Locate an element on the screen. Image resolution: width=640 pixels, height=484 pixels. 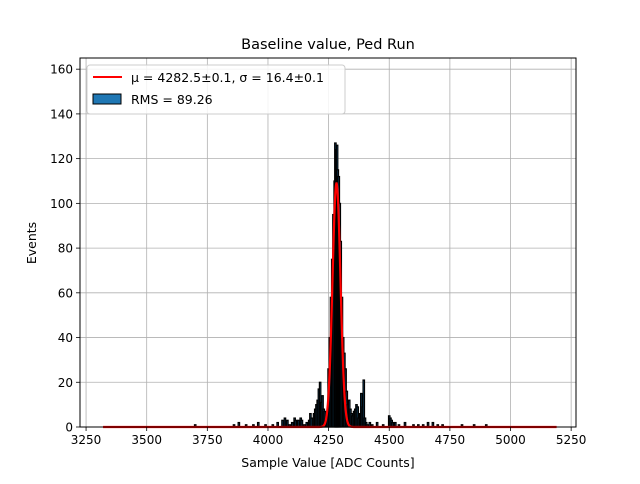
x-tick-label: 5000 is located at coordinates (510, 440).